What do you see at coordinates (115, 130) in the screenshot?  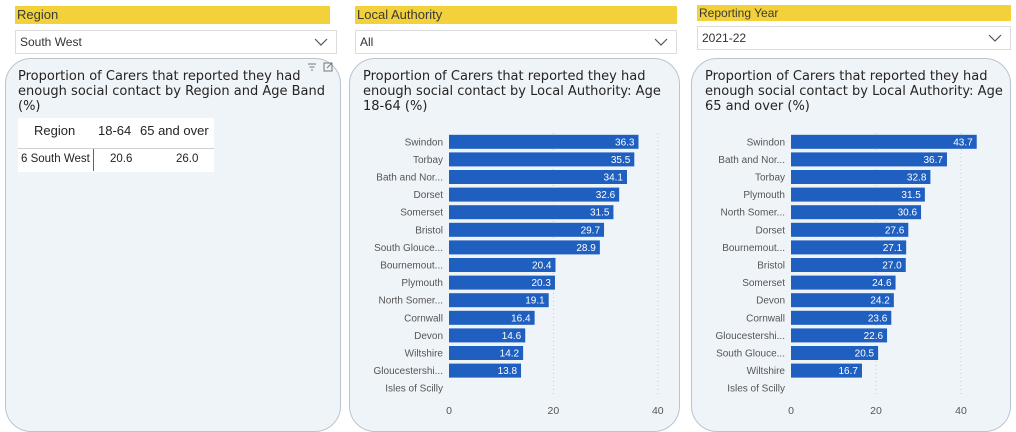 I see `table-header-18-64: 18-64` at bounding box center [115, 130].